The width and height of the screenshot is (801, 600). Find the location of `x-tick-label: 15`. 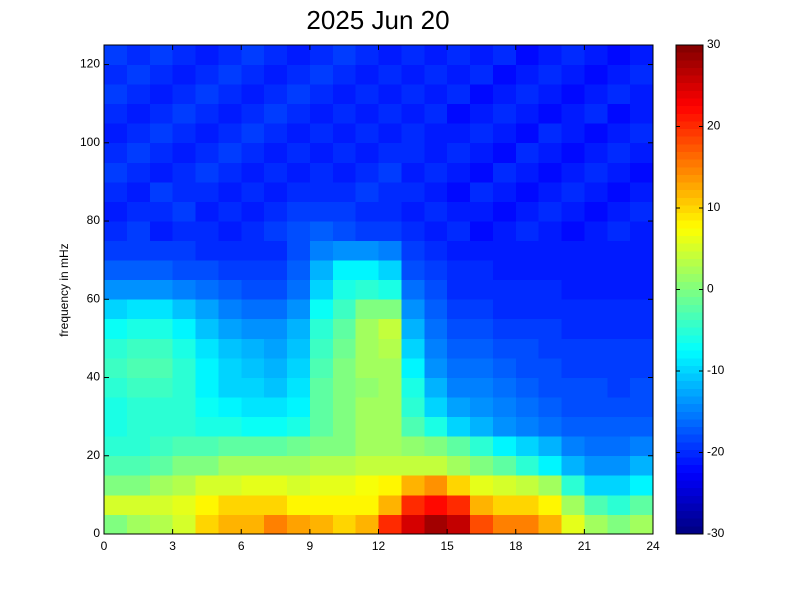

x-tick-label: 15 is located at coordinates (447, 546).